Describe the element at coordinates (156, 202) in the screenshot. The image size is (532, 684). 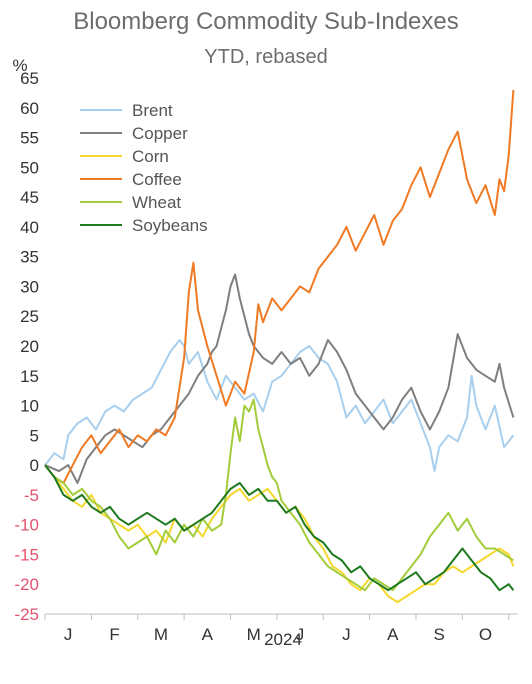
I see `legend-label-wheat: Wheat` at that location.